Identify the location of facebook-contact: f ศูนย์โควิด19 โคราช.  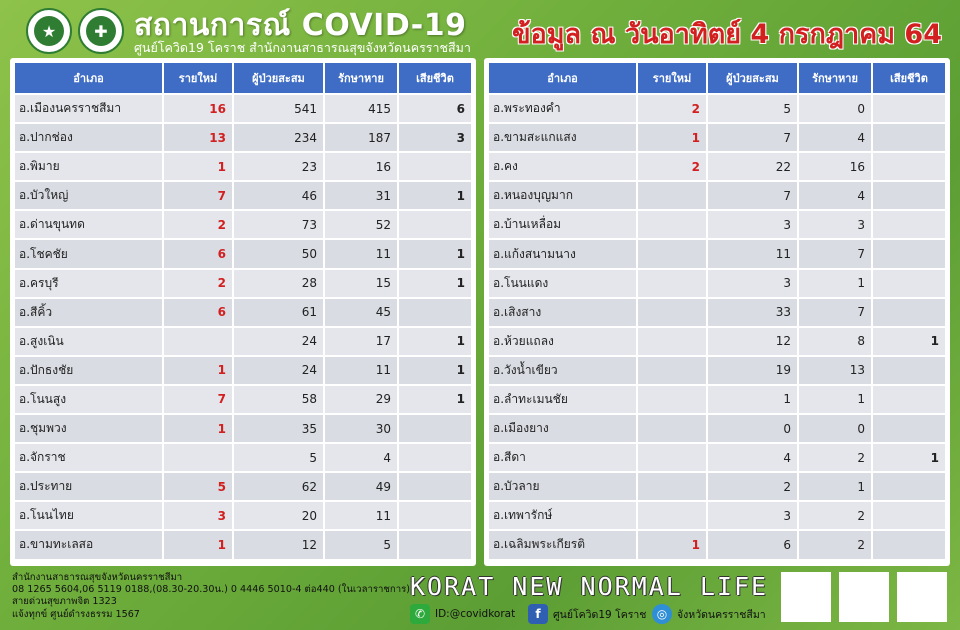
(587, 614).